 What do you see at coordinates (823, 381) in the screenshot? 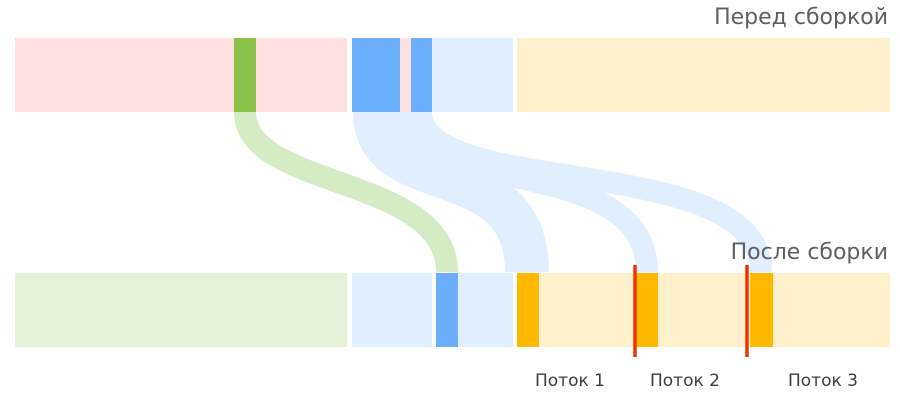
I see `thread-label-3: Поток 3` at bounding box center [823, 381].